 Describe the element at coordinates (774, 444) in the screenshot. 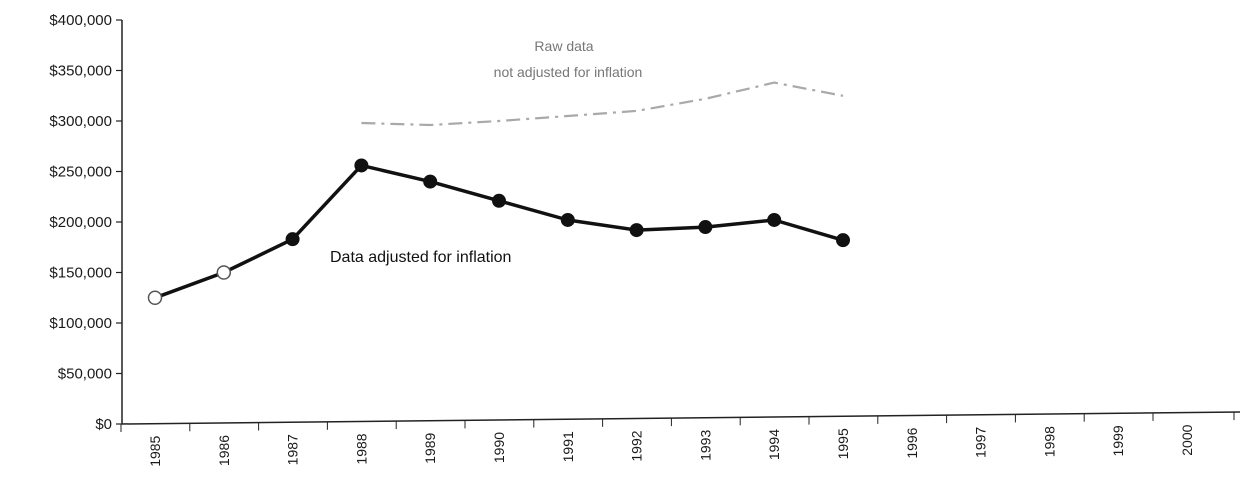

I see `x-tick-label: 1994` at that location.